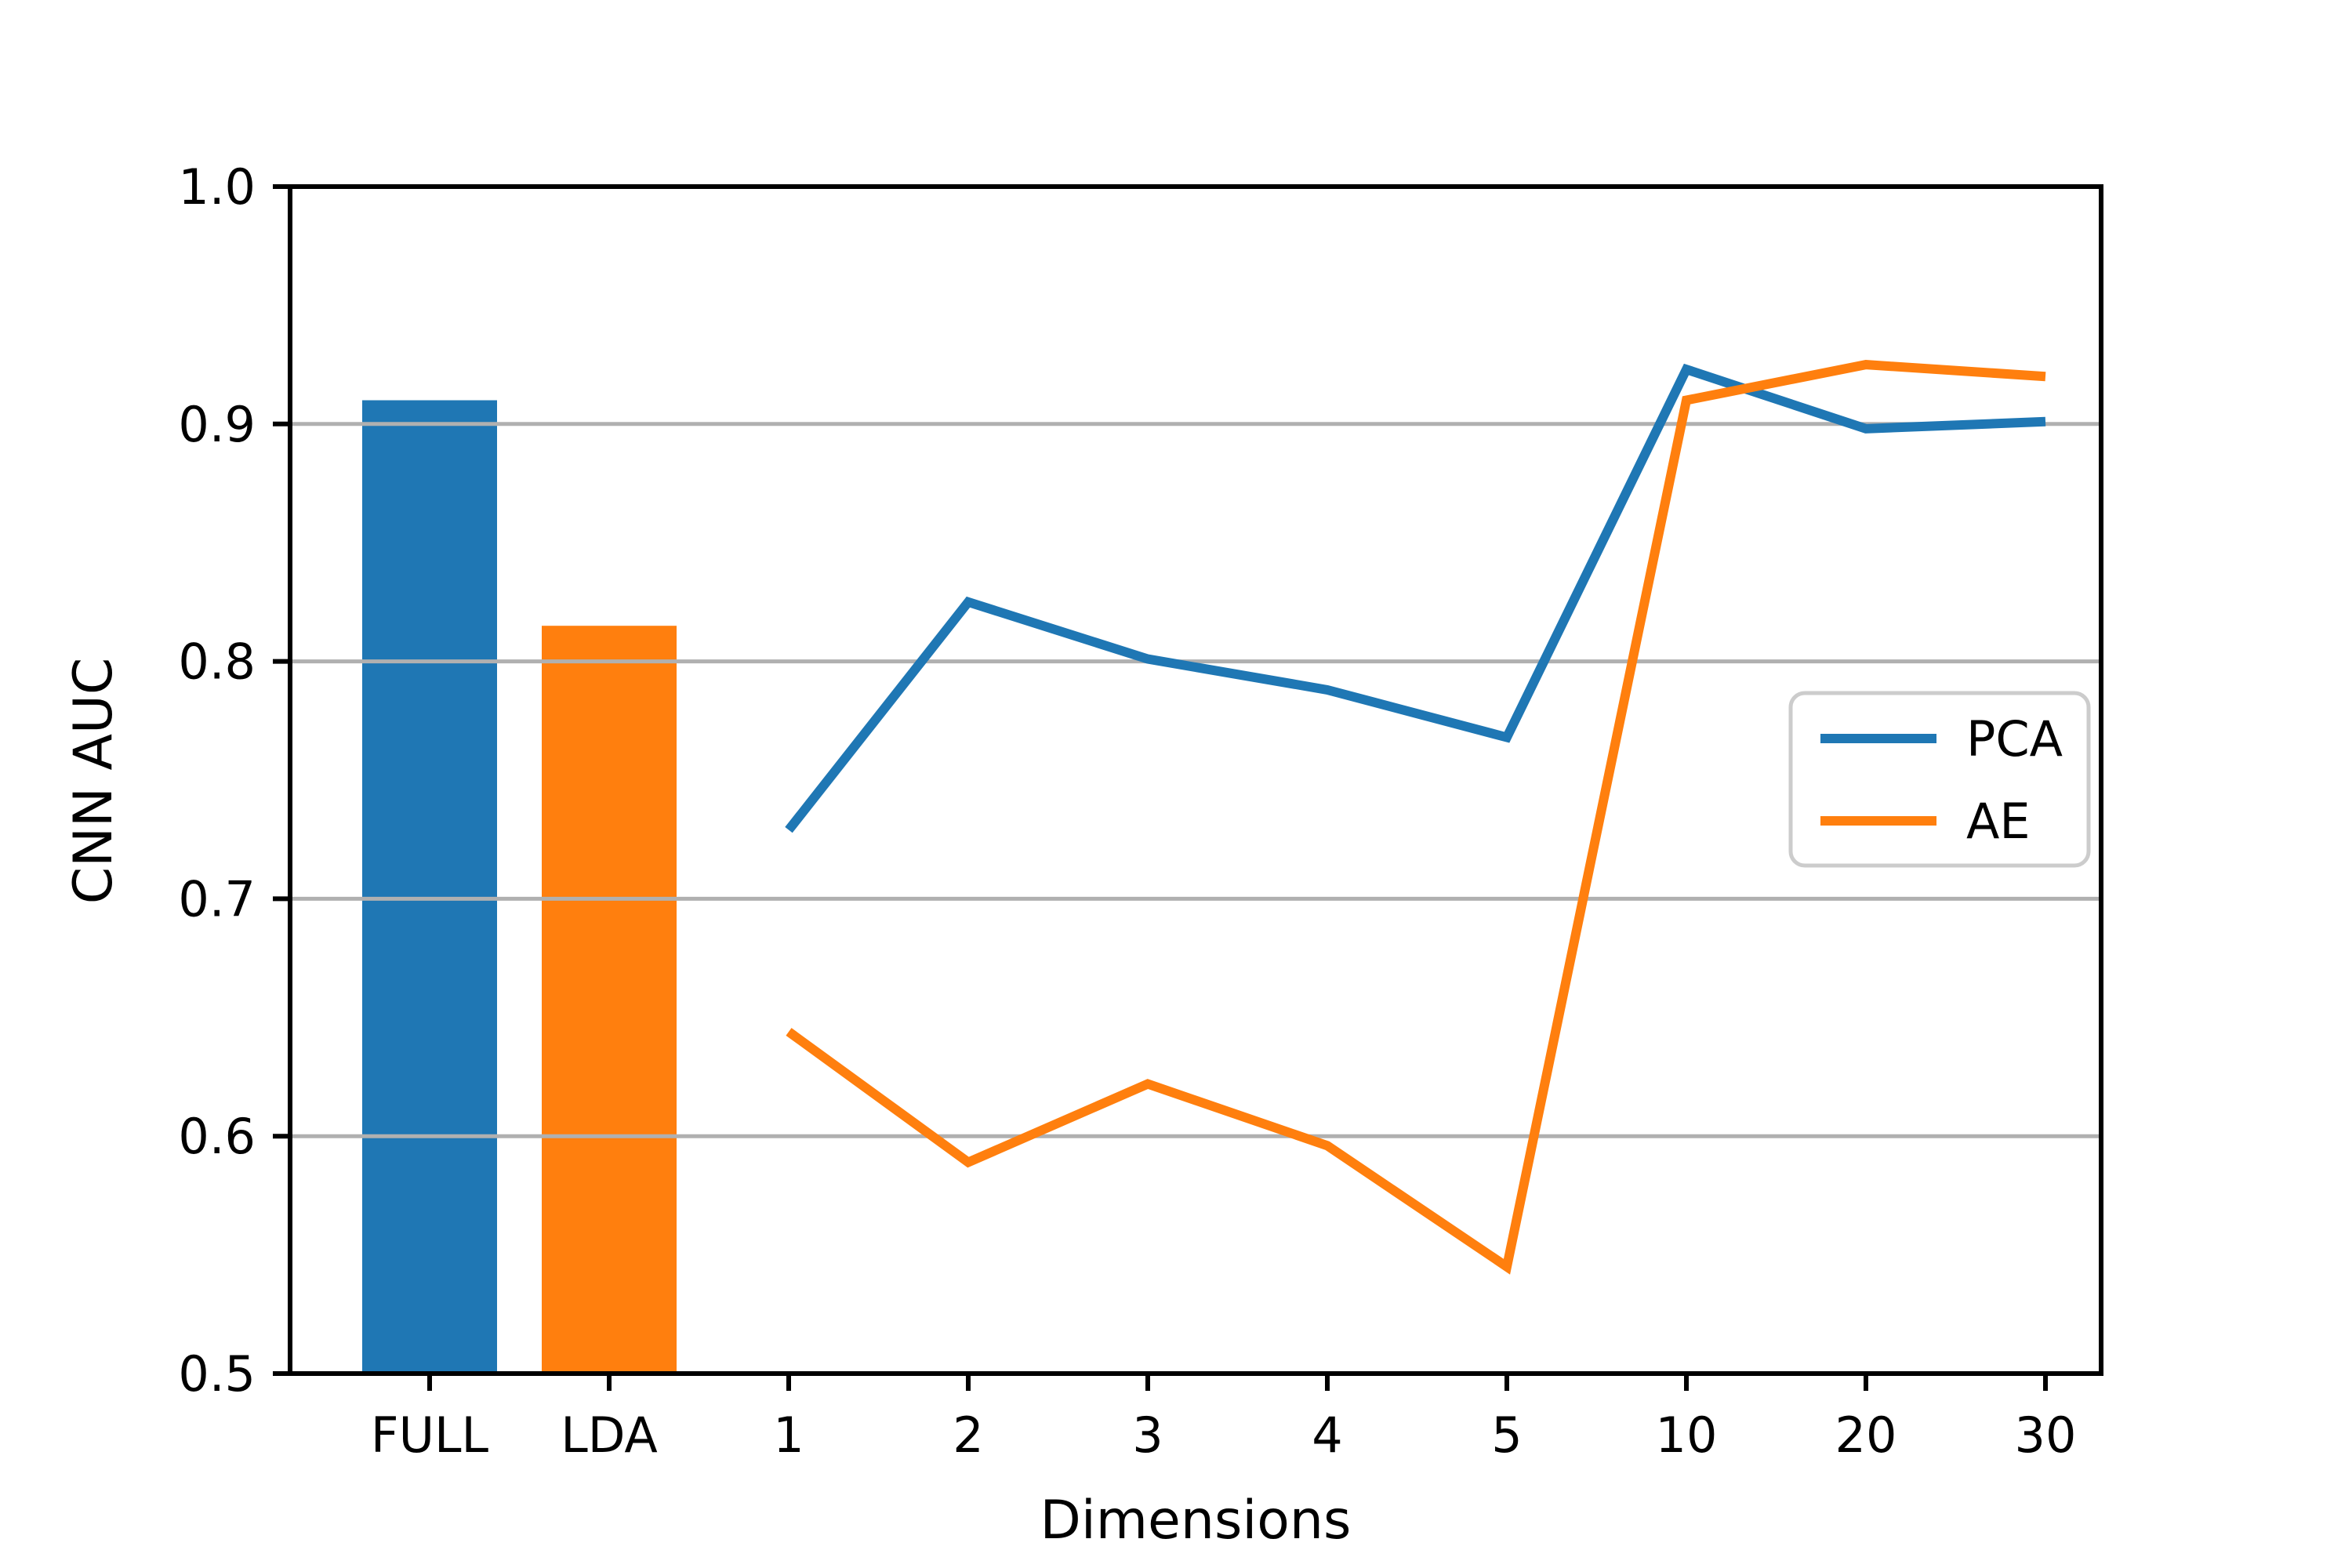  I want to click on y-tick-label-0.8: 0.8, so click(217, 662).